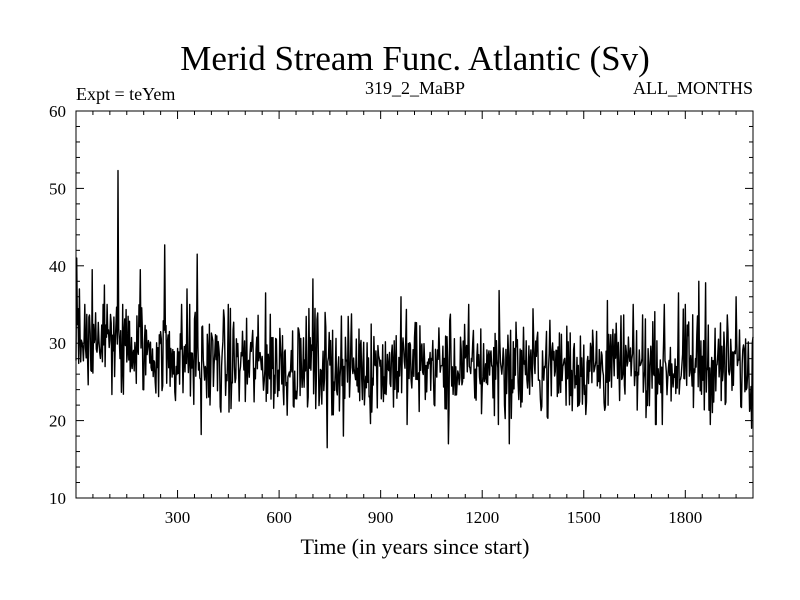  Describe the element at coordinates (279, 517) in the screenshot. I see `x-tick-label: 600` at that location.